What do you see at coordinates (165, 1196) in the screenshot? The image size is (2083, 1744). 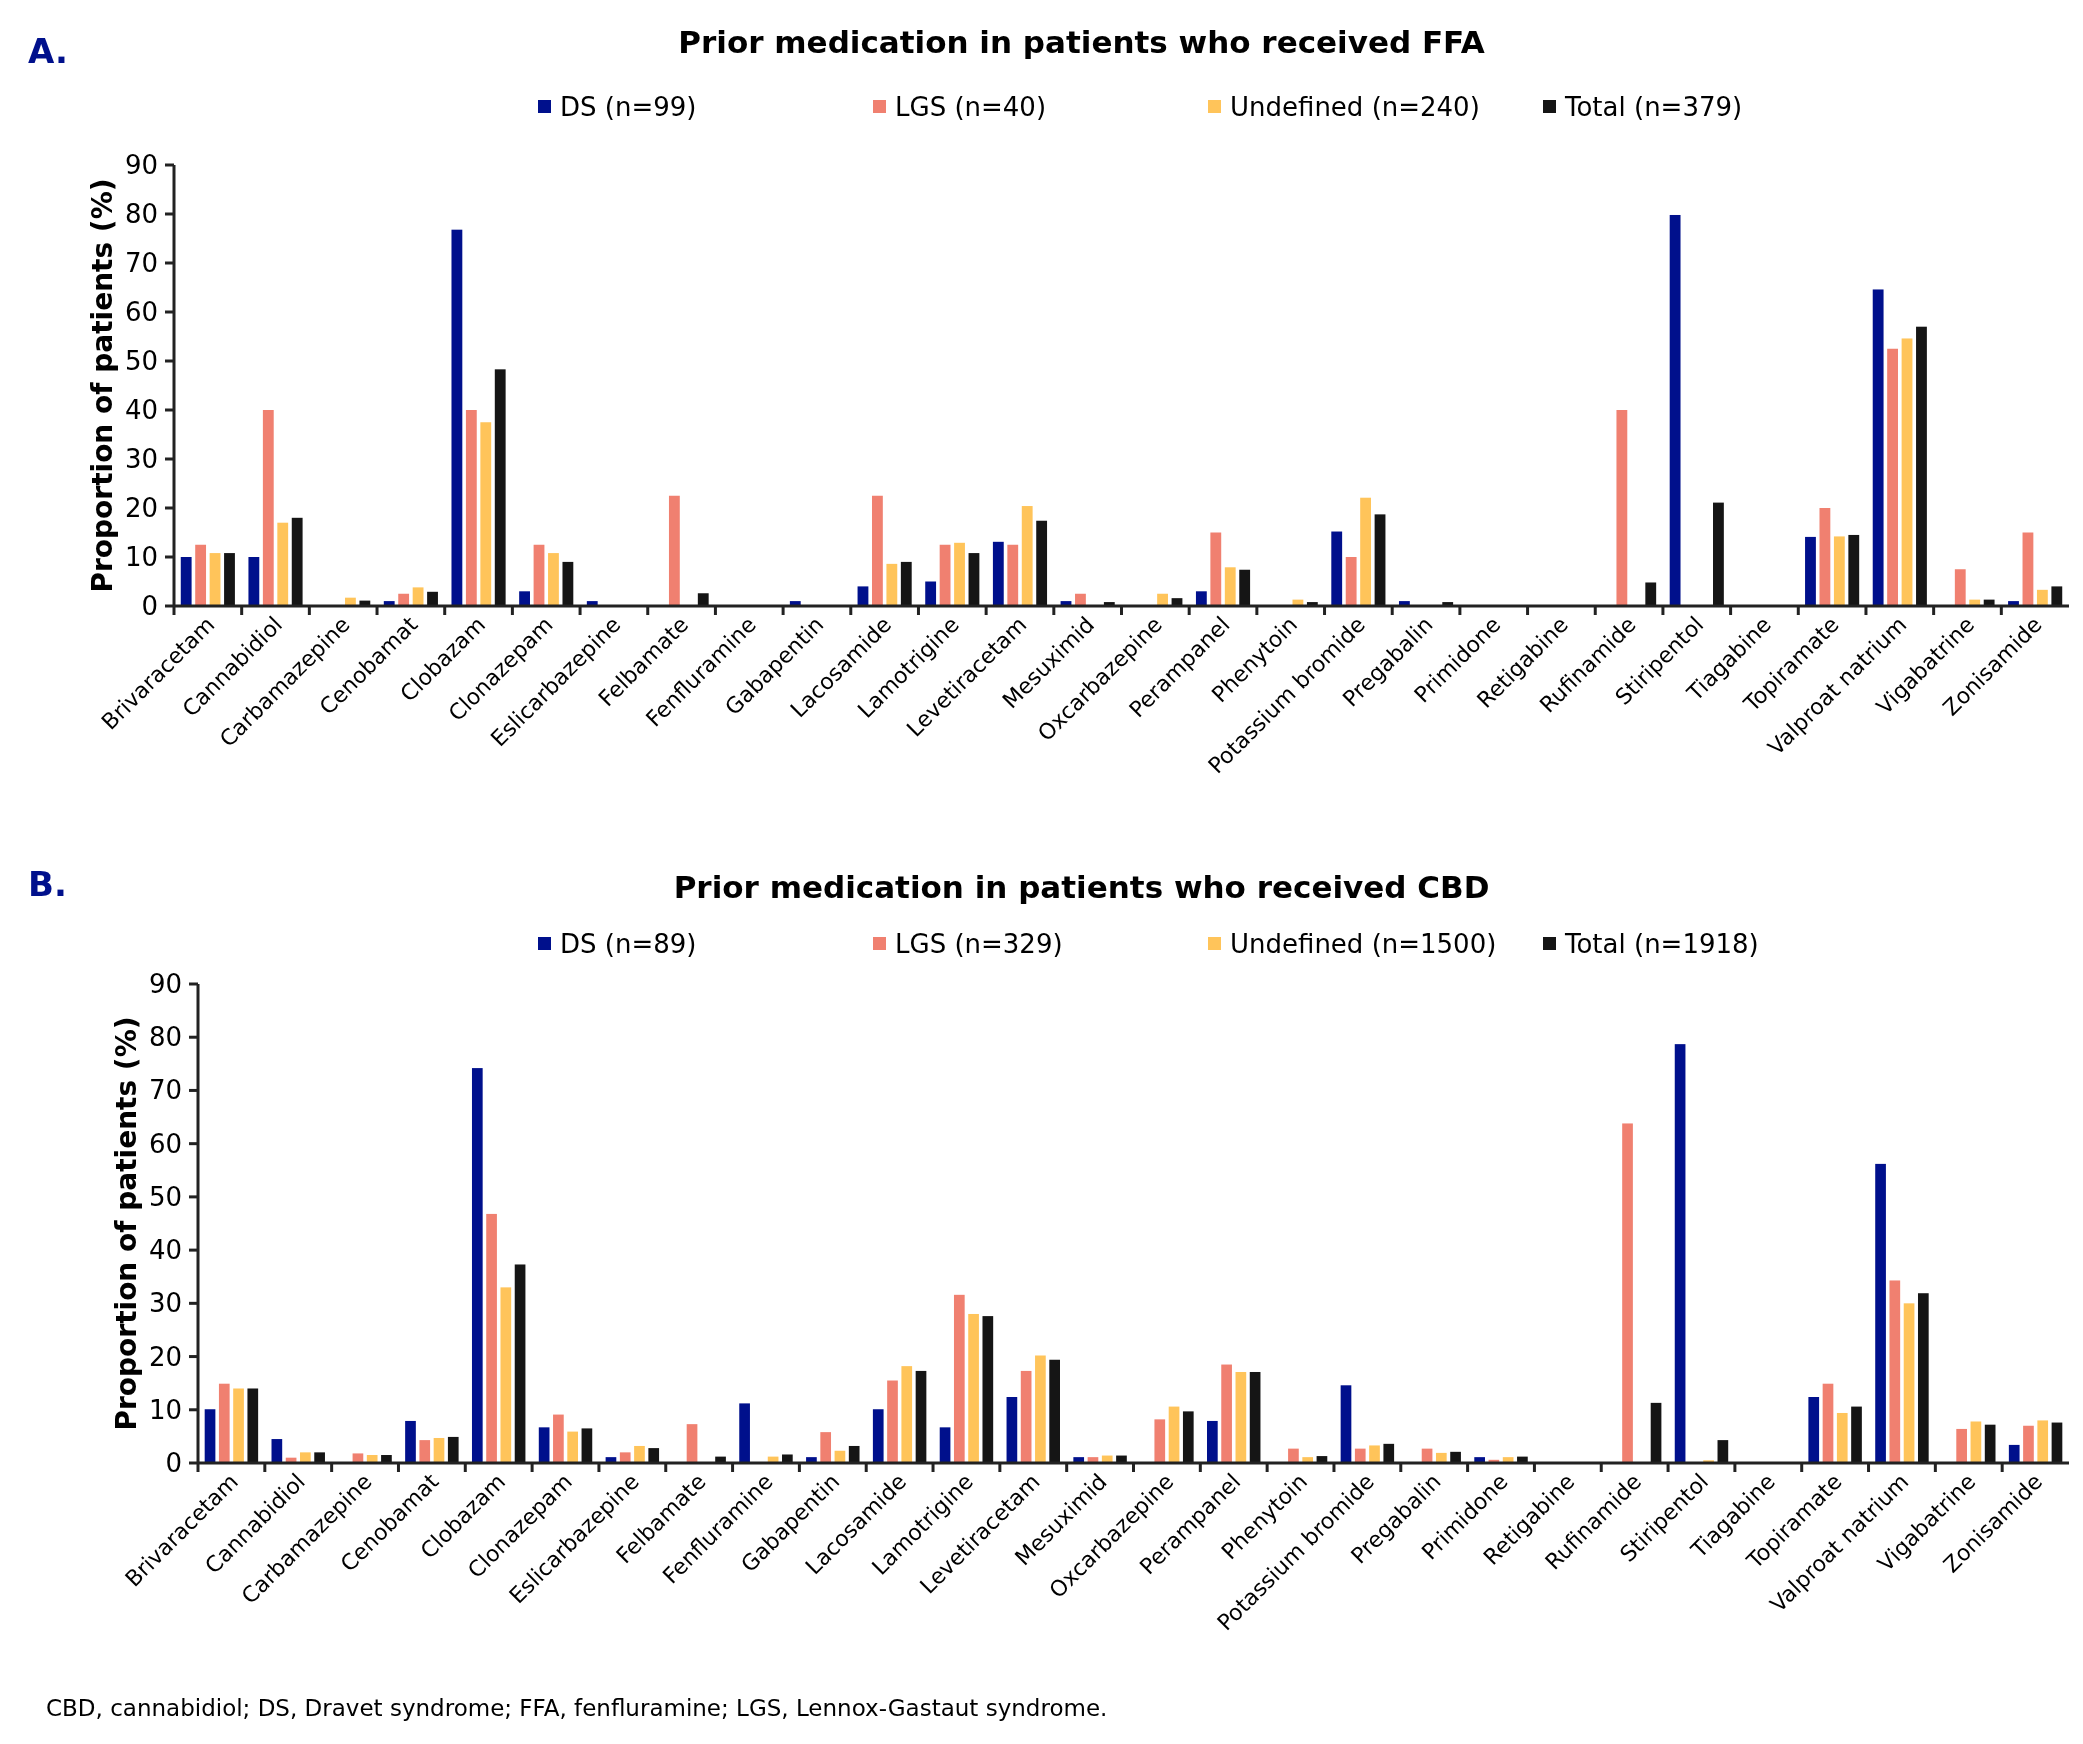 I see `y-tick-label: 50` at bounding box center [165, 1196].